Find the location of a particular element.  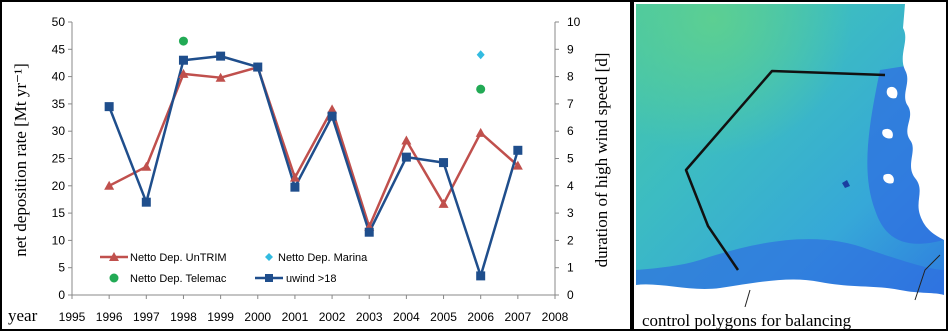

x-tick-label: 2008 is located at coordinates (555, 317).